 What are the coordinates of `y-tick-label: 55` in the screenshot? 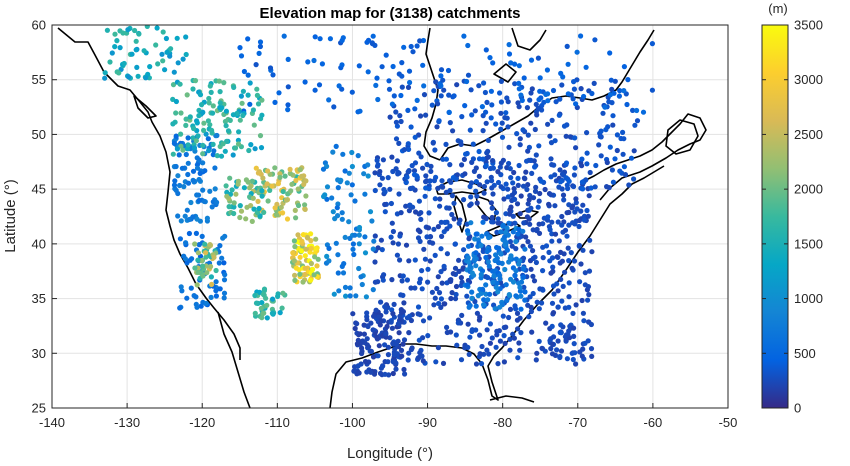 It's located at (39, 79).